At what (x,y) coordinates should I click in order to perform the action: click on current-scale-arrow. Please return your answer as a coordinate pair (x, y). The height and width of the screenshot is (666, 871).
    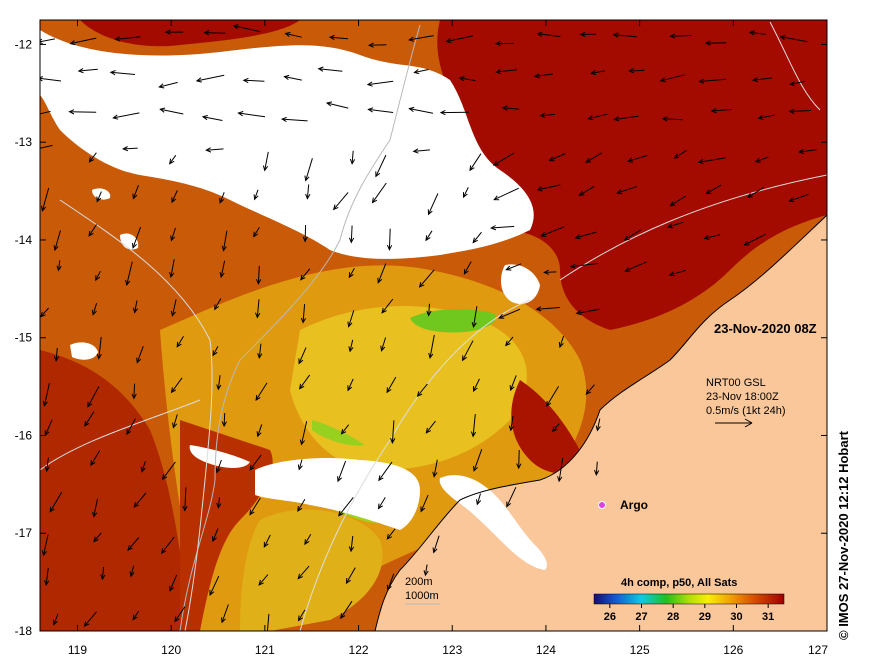
    Looking at the image, I should click on (734, 423).